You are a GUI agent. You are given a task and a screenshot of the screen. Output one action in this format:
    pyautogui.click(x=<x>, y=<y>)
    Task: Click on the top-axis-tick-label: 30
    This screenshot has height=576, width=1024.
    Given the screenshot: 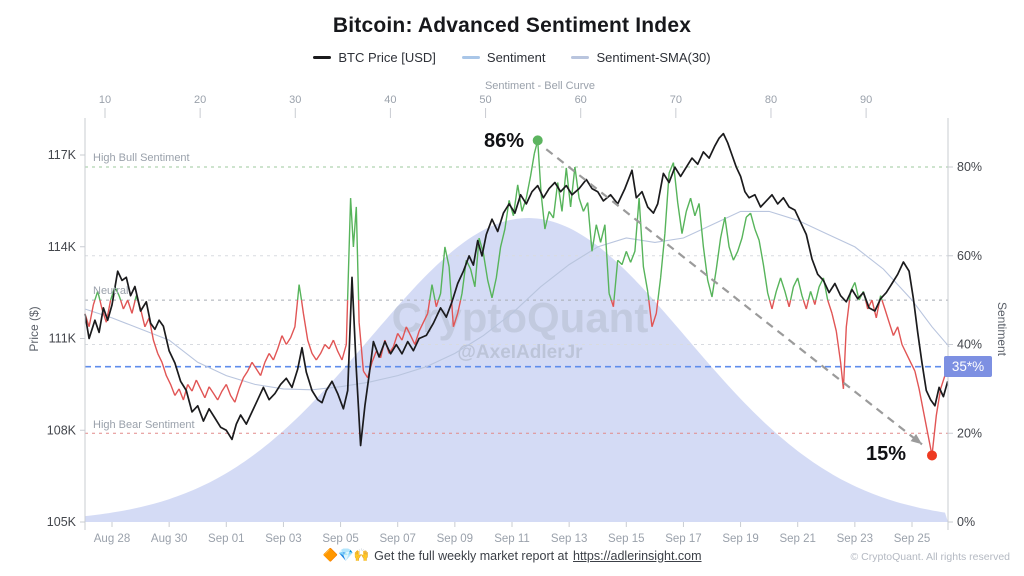 What is the action you would take?
    pyautogui.click(x=295, y=100)
    